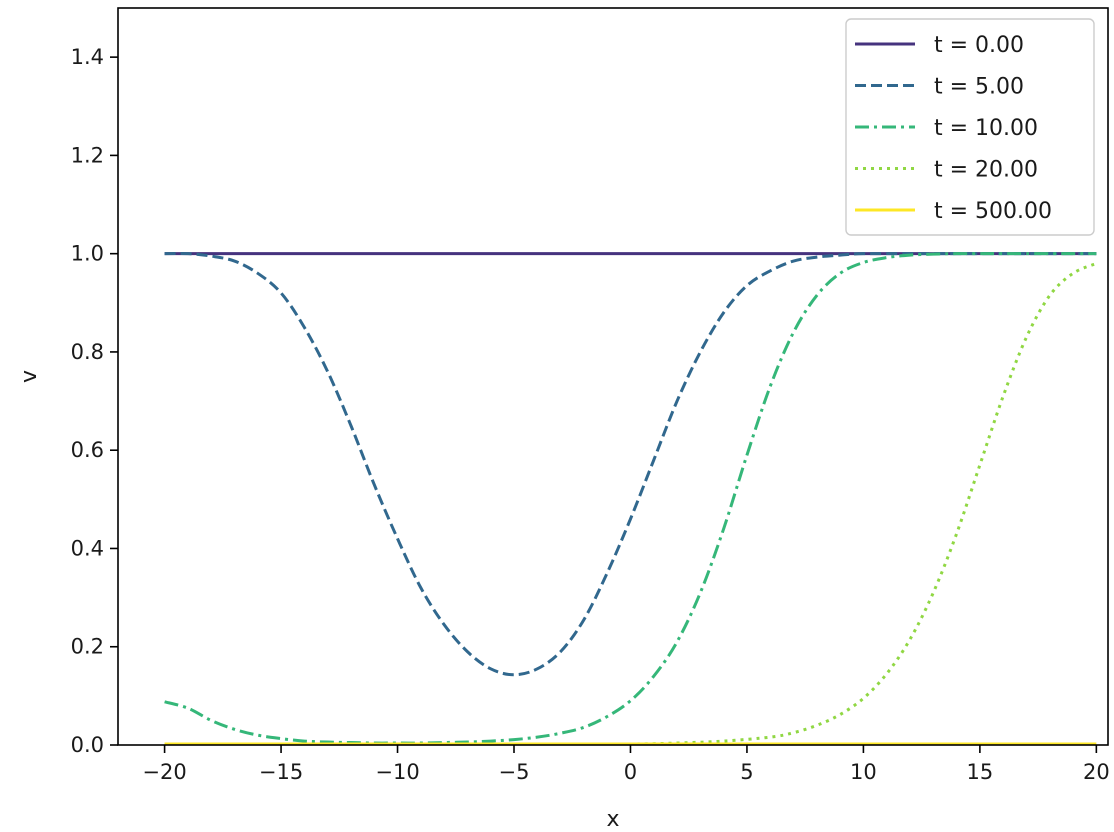 The width and height of the screenshot is (1114, 832). Describe the element at coordinates (863, 772) in the screenshot. I see `x-tick-label: 10` at that location.